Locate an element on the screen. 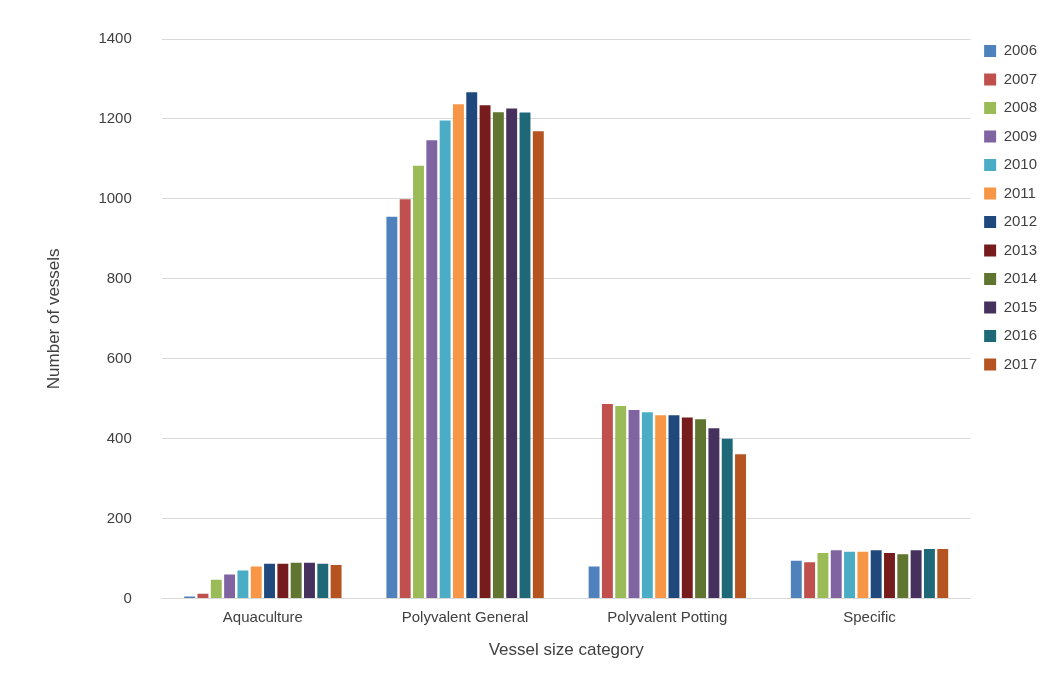 The height and width of the screenshot is (685, 1057). y-tick-label: 0 is located at coordinates (127, 597).